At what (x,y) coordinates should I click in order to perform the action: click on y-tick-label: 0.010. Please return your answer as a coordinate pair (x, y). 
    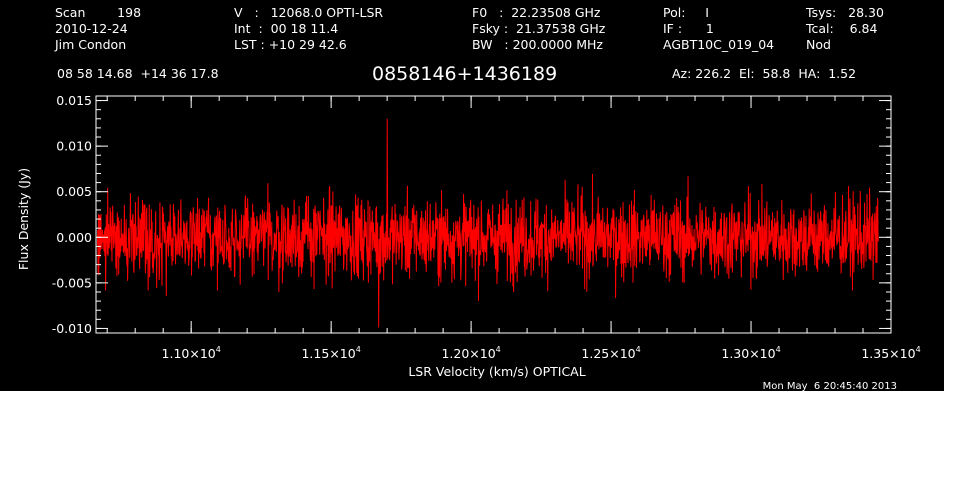
    Looking at the image, I should click on (74, 146).